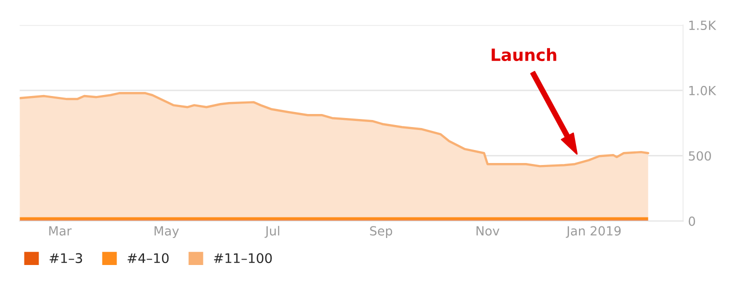 The height and width of the screenshot is (292, 729). I want to click on y-tick-label: 1.0K, so click(702, 91).